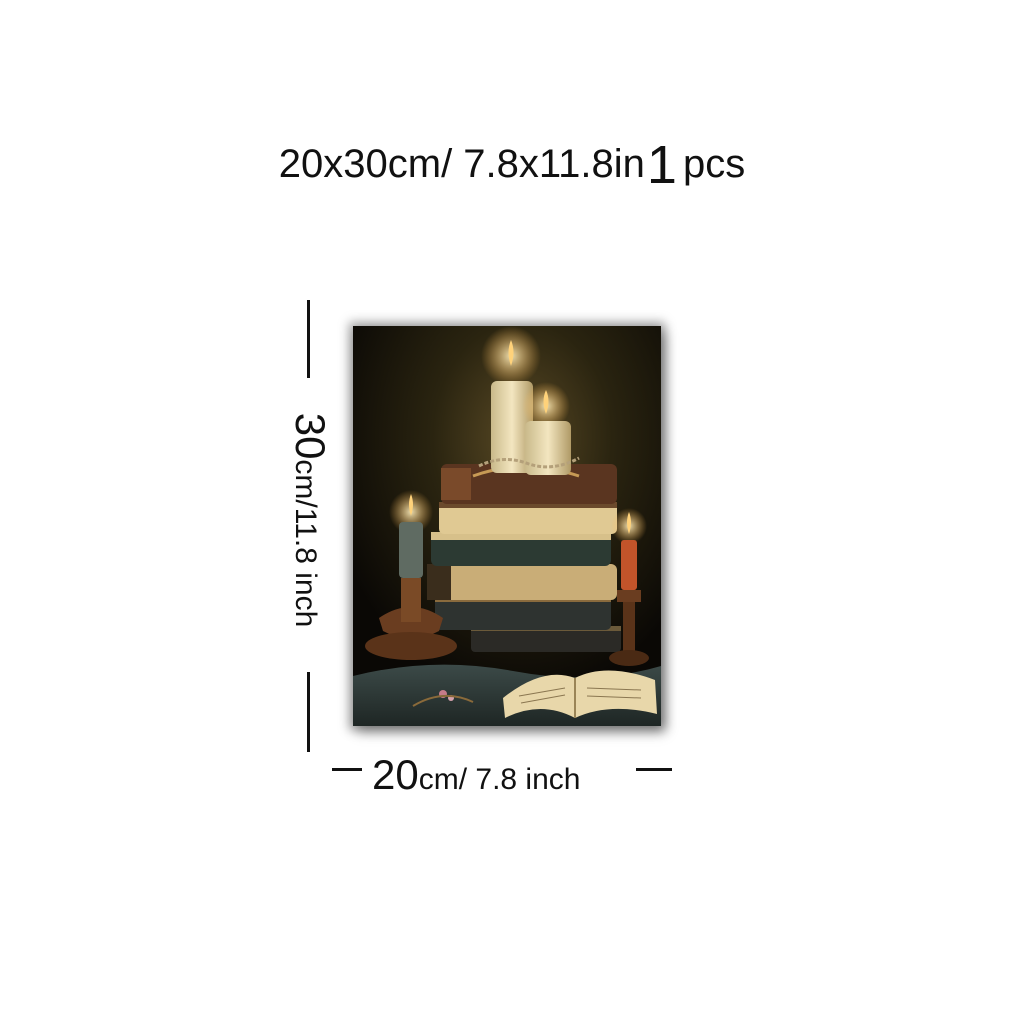  Describe the element at coordinates (546, 428) in the screenshot. I see `candle-short` at that location.